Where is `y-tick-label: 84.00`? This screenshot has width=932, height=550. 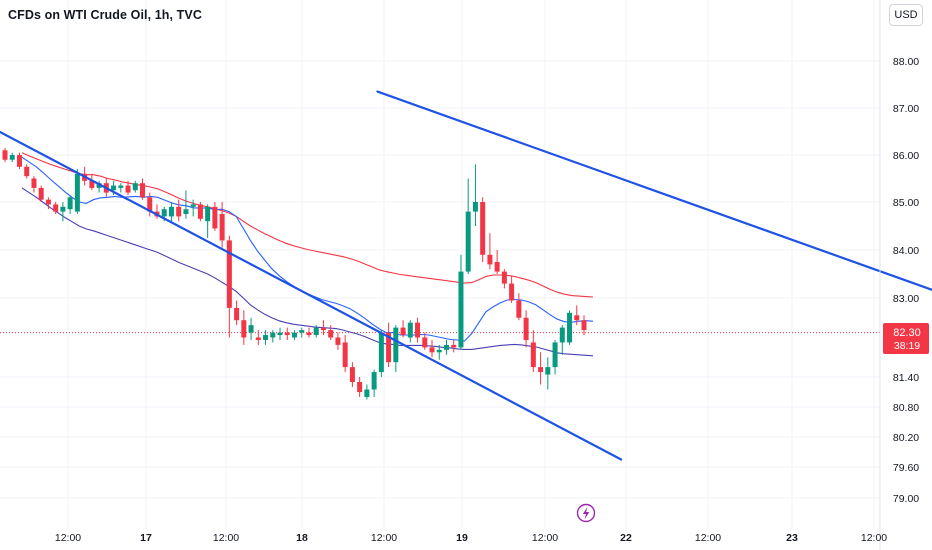
y-tick-label: 84.00 is located at coordinates (906, 251).